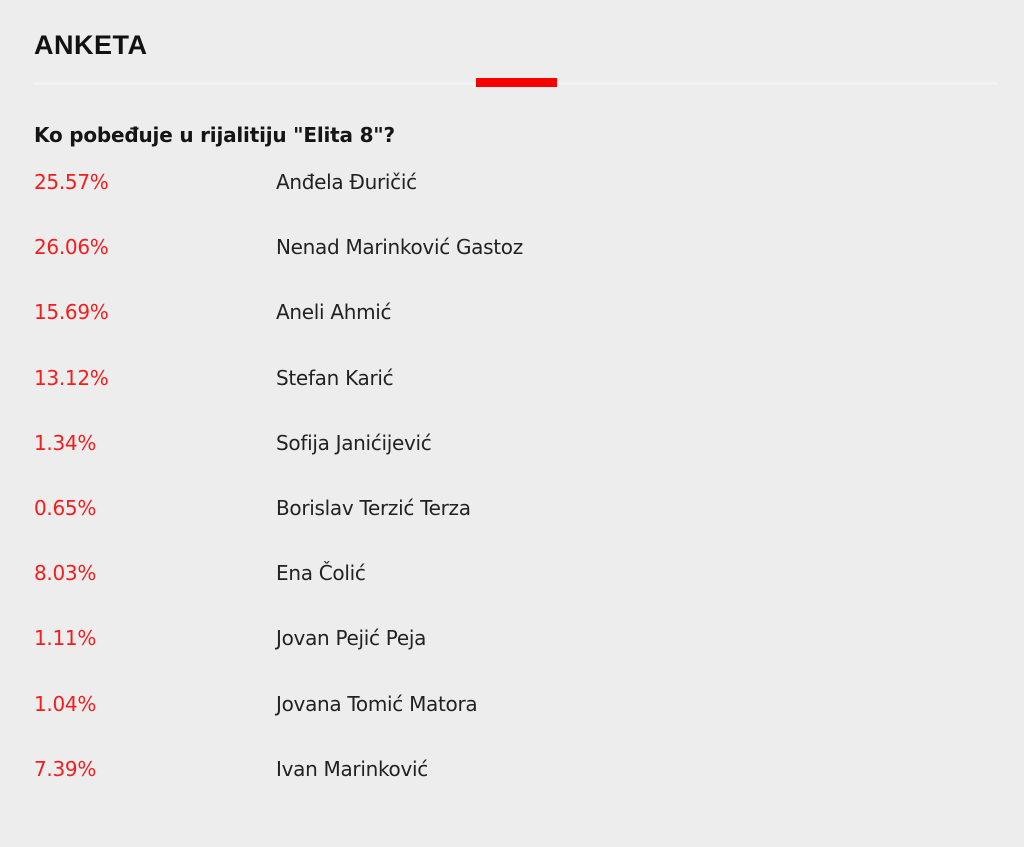  I want to click on result-percent: 15.69%, so click(71, 312).